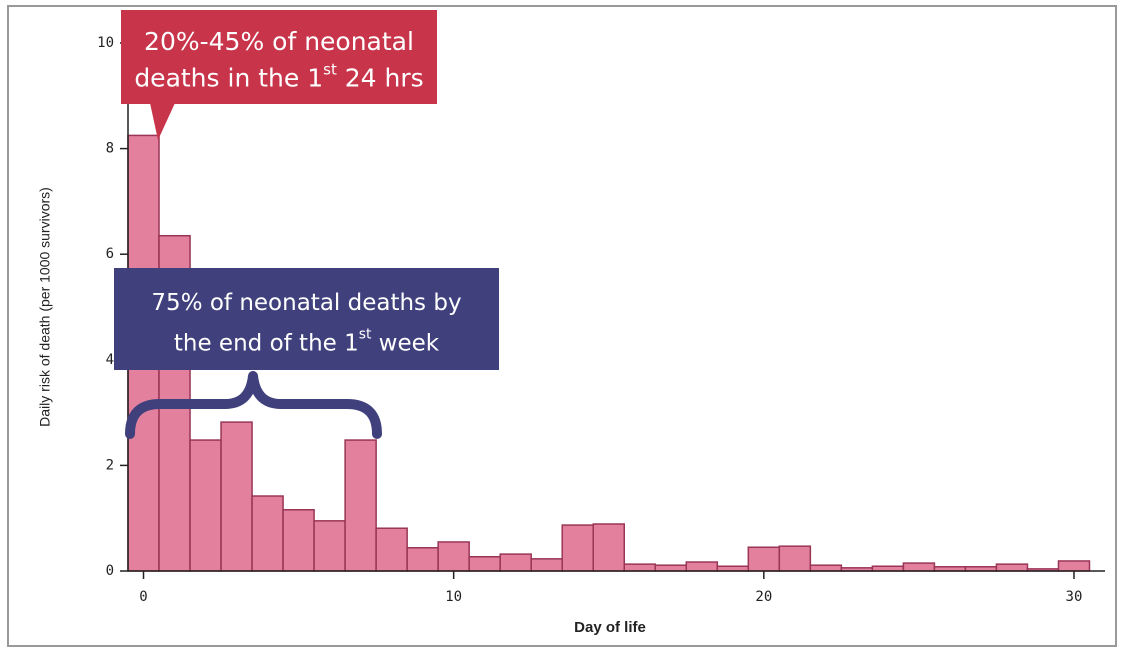  I want to click on y-axis-label: Daily risk of death (per 1000 survivors), so click(45, 307).